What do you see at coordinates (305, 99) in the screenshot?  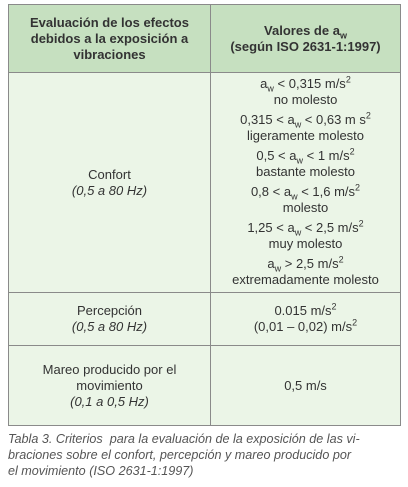 I see `description: no molesto` at bounding box center [305, 99].